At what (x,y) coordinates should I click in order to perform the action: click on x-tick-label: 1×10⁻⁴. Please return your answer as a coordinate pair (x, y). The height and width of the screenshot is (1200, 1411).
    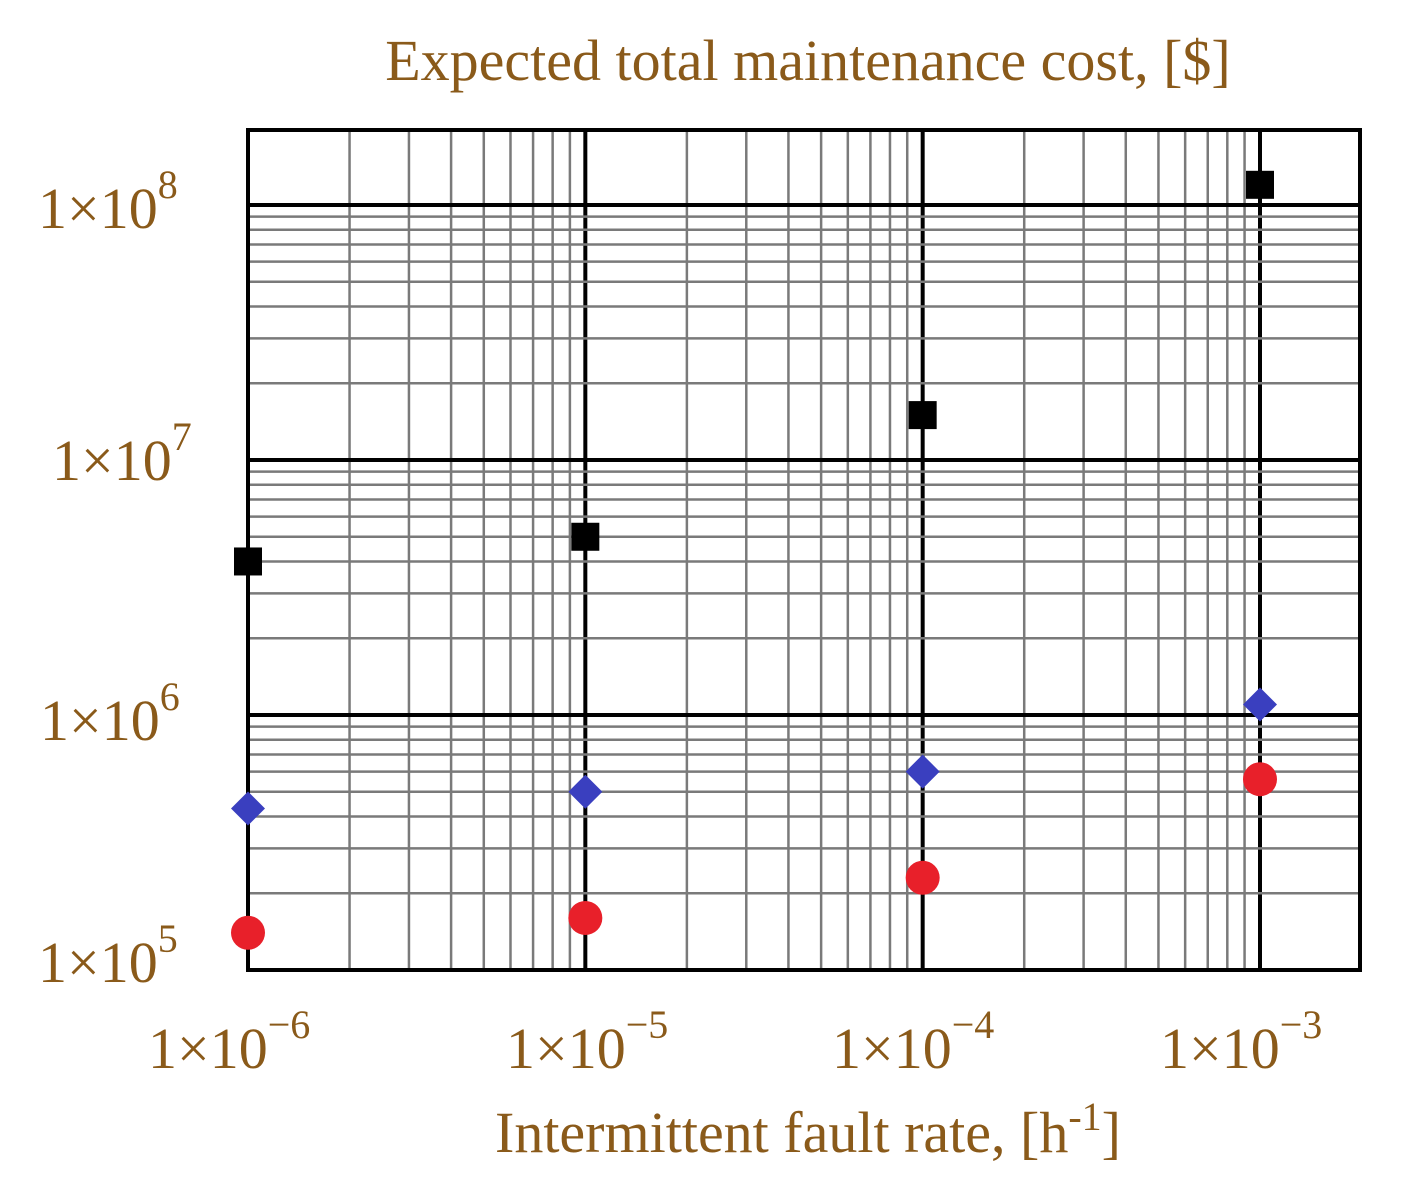
    Looking at the image, I should click on (913, 1041).